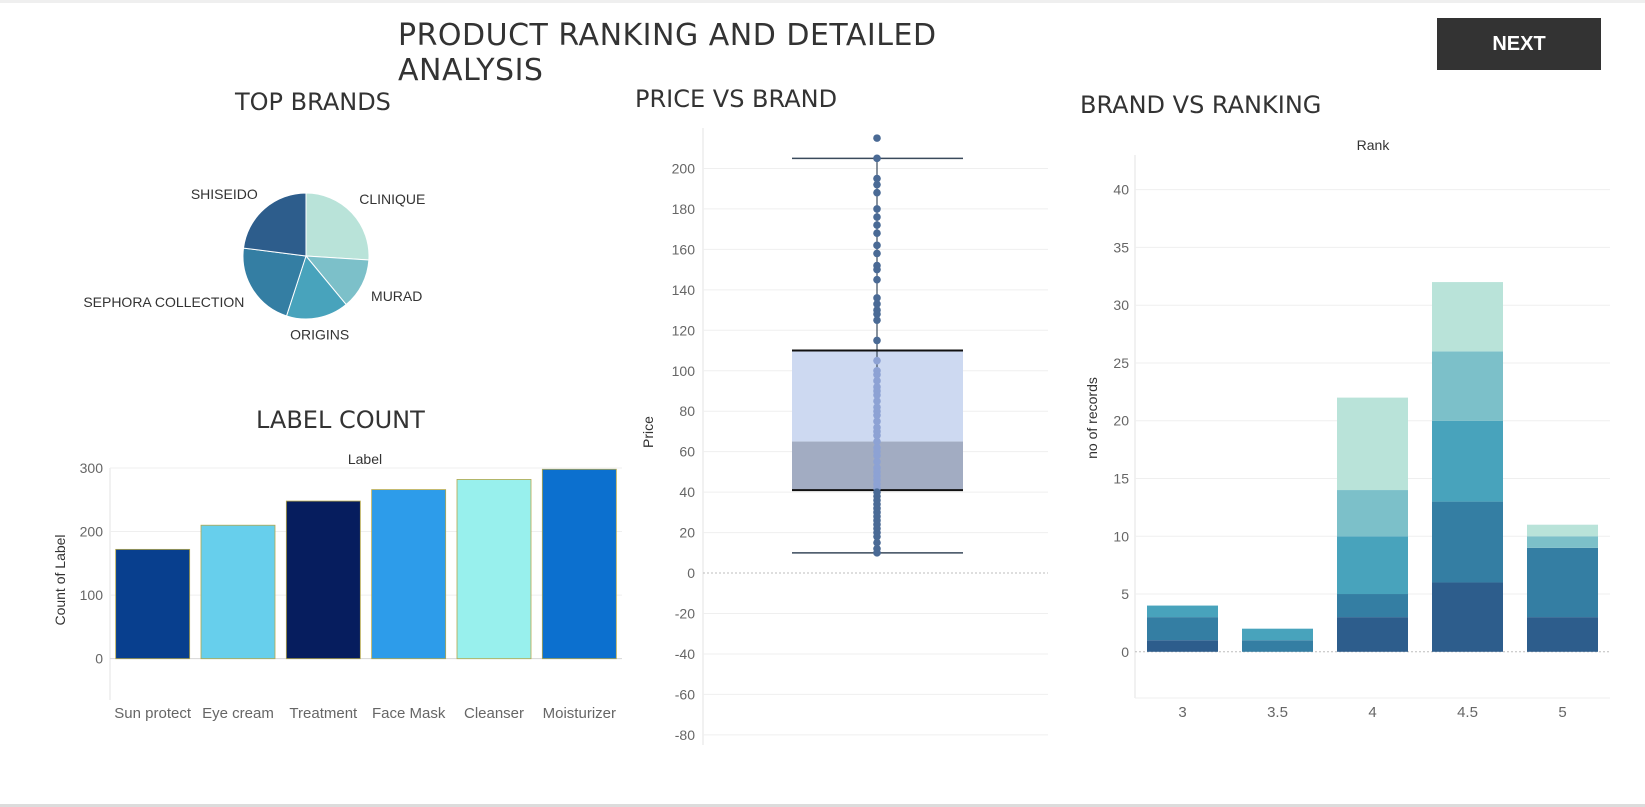 This screenshot has width=1645, height=807. I want to click on pie-label-1: MURAD, so click(396, 296).